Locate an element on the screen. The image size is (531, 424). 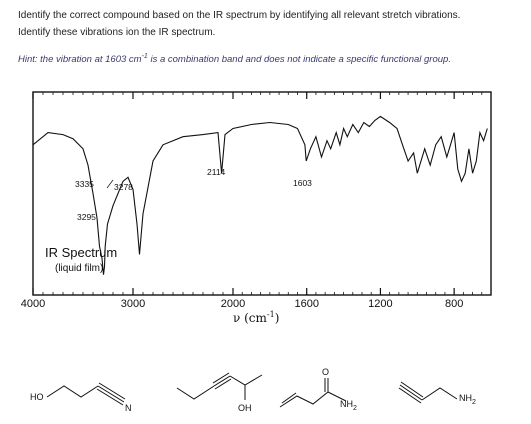
compound-4-label-nh: NH is located at coordinates (465, 398).